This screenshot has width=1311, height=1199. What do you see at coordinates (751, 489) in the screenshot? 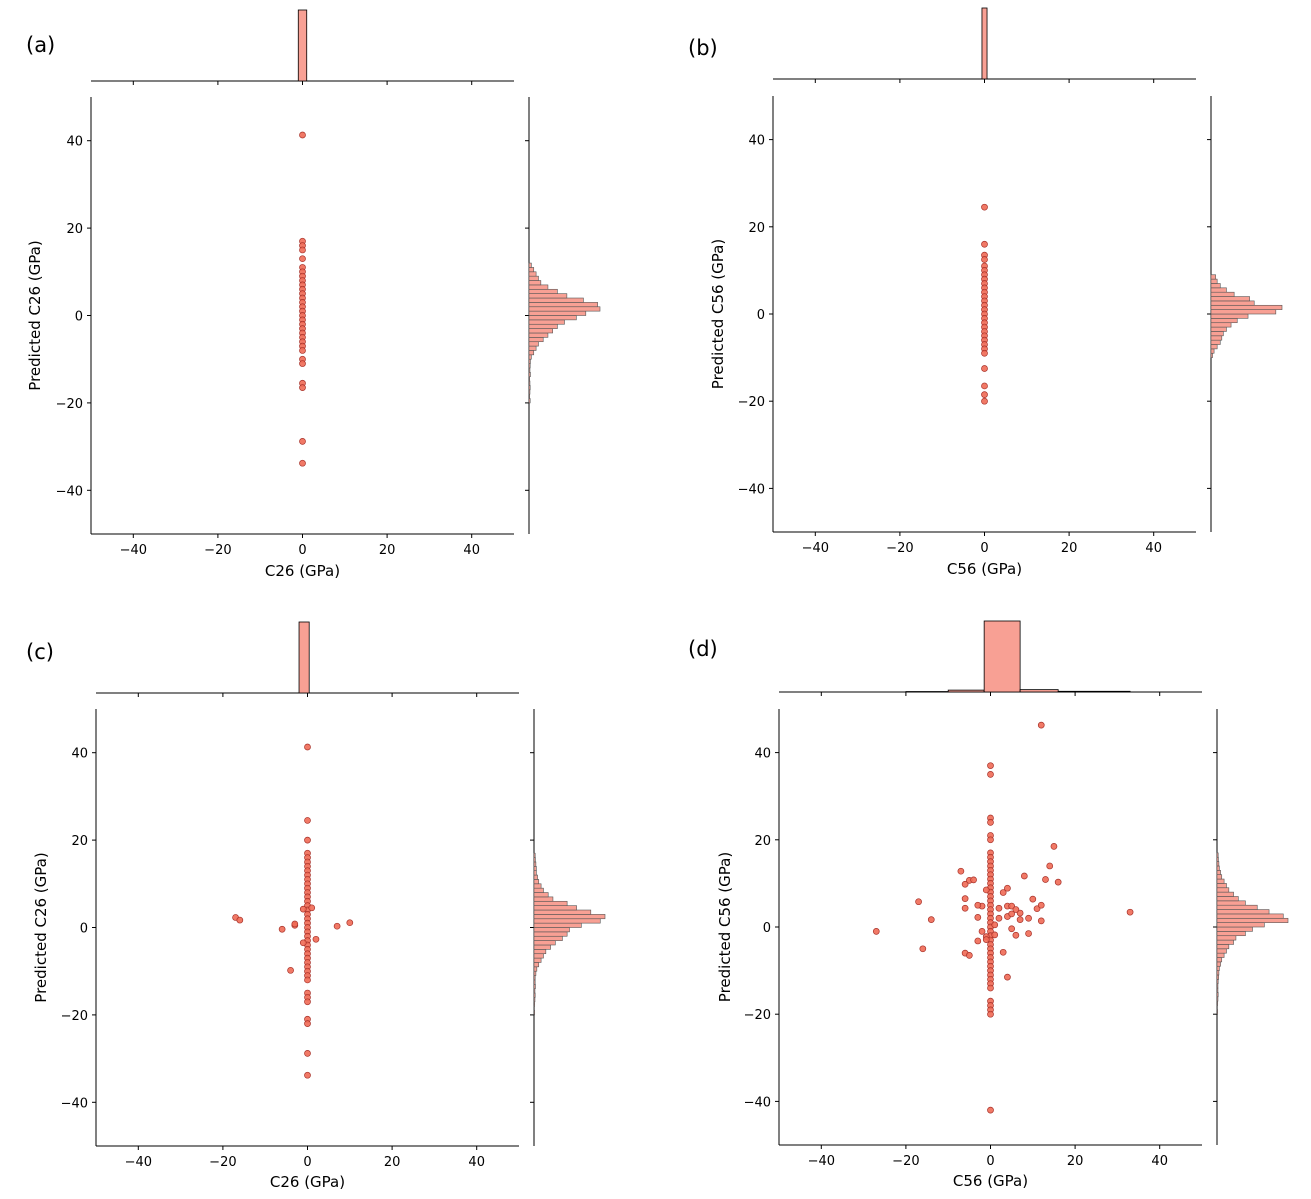
I see `y-tick-label: −40` at bounding box center [751, 489].